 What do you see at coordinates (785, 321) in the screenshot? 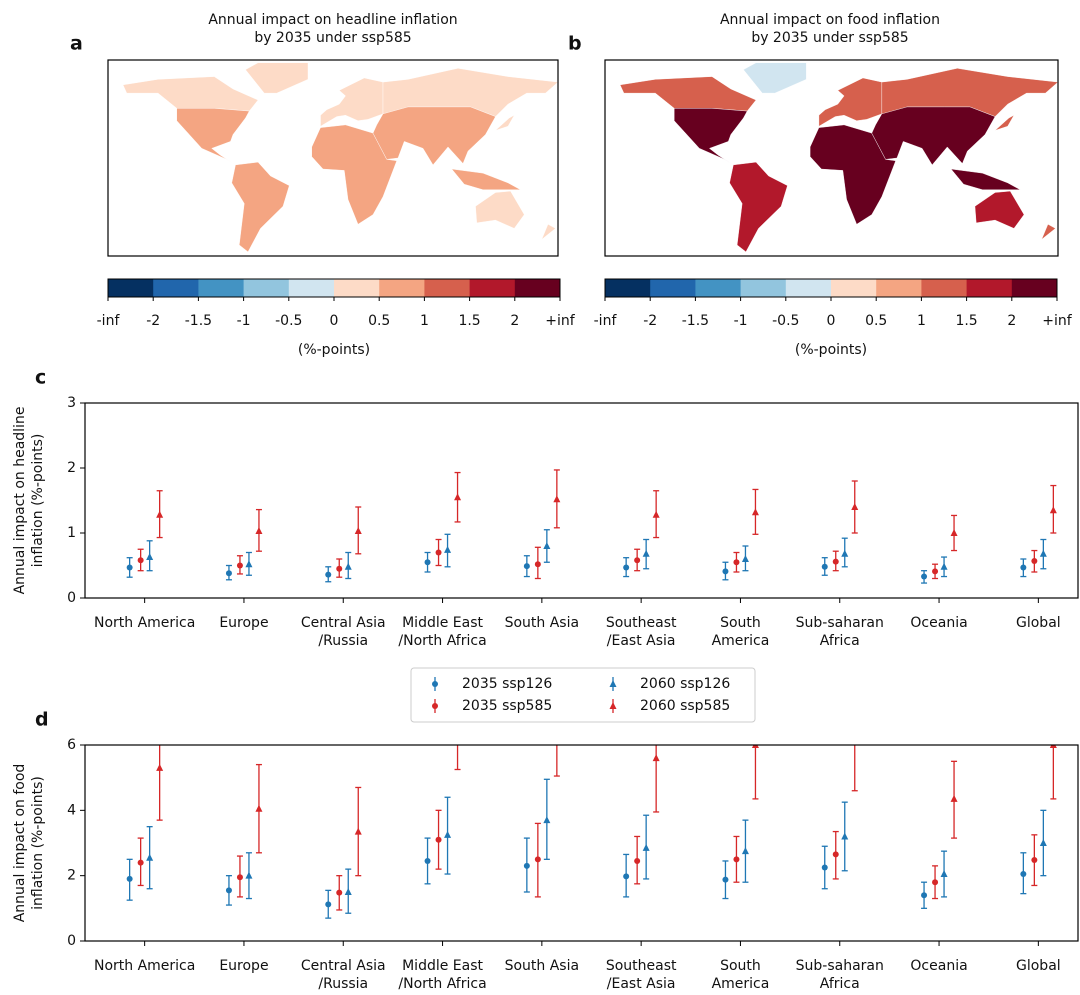
I see `colorbar-tick-label: -0.5` at bounding box center [785, 321].